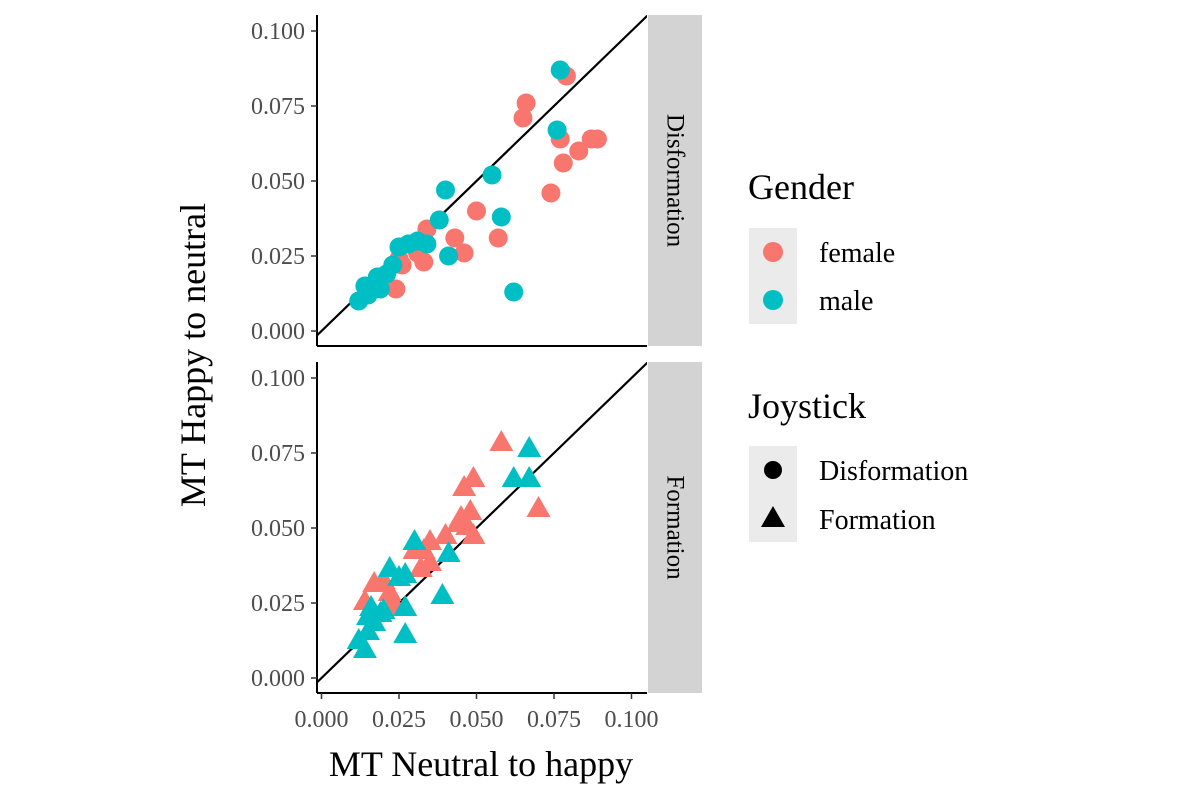  I want to click on strip-label: Formation, so click(675, 527).